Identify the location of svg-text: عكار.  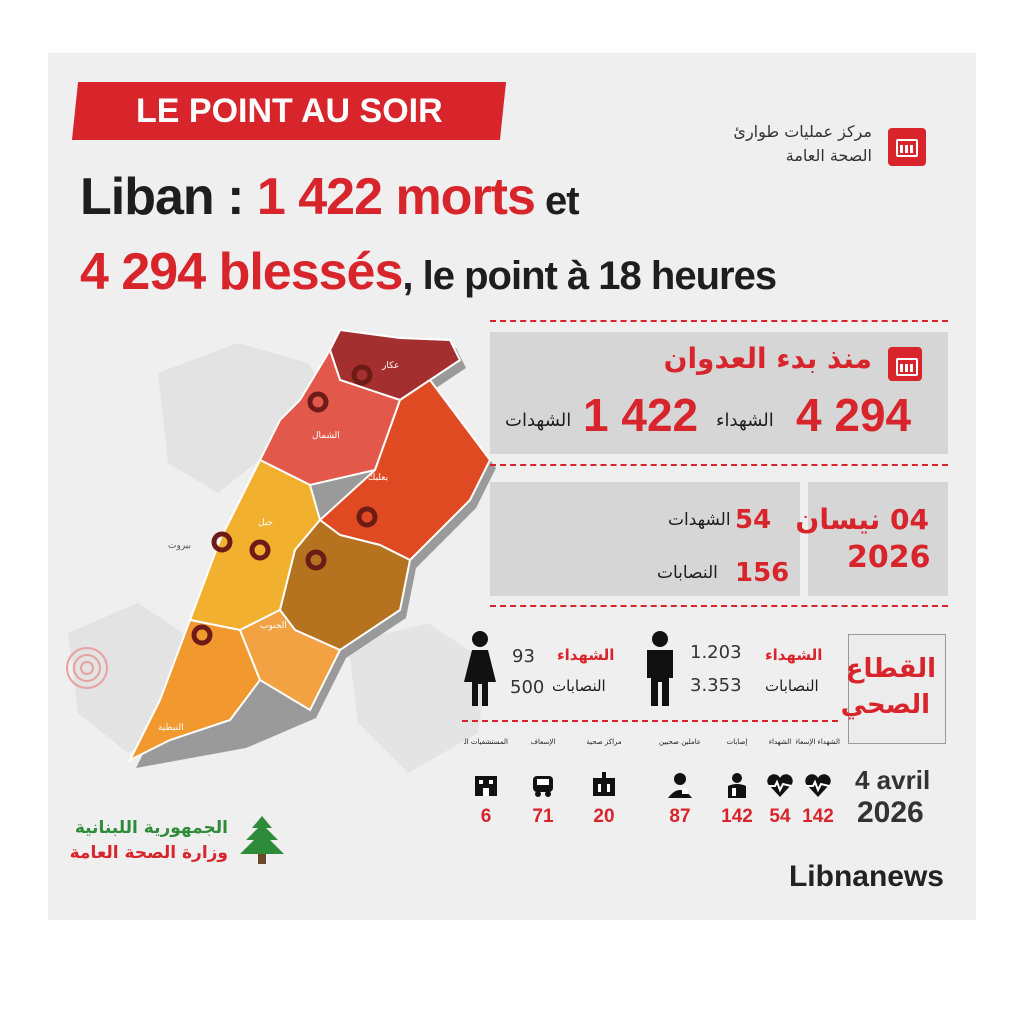
(390, 366).